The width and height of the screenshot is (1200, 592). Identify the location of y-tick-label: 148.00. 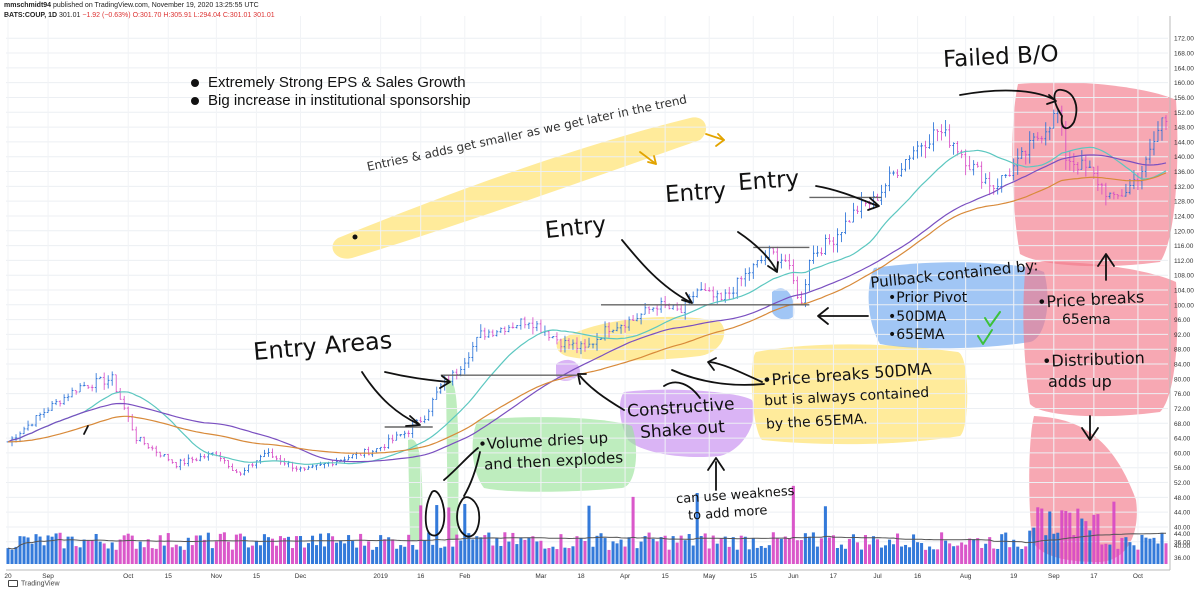
(1184, 128).